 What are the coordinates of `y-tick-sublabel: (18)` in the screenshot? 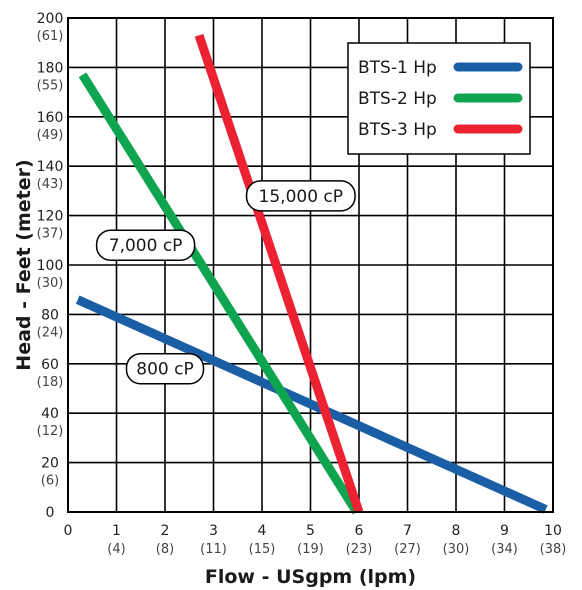 It's located at (50, 382).